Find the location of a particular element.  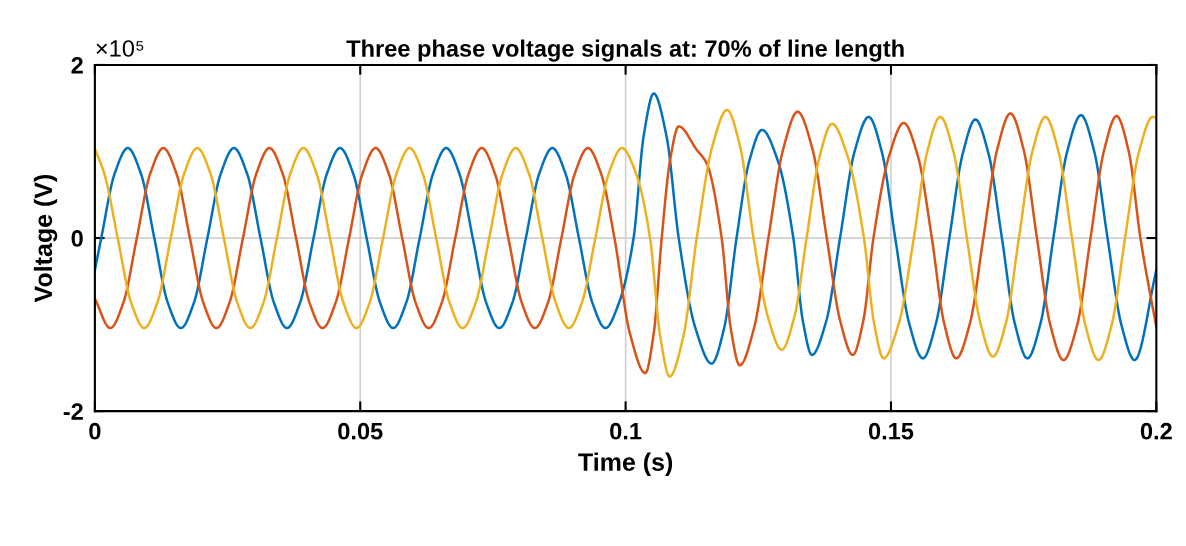

x-tick-label: 0.2 is located at coordinates (1156, 431).